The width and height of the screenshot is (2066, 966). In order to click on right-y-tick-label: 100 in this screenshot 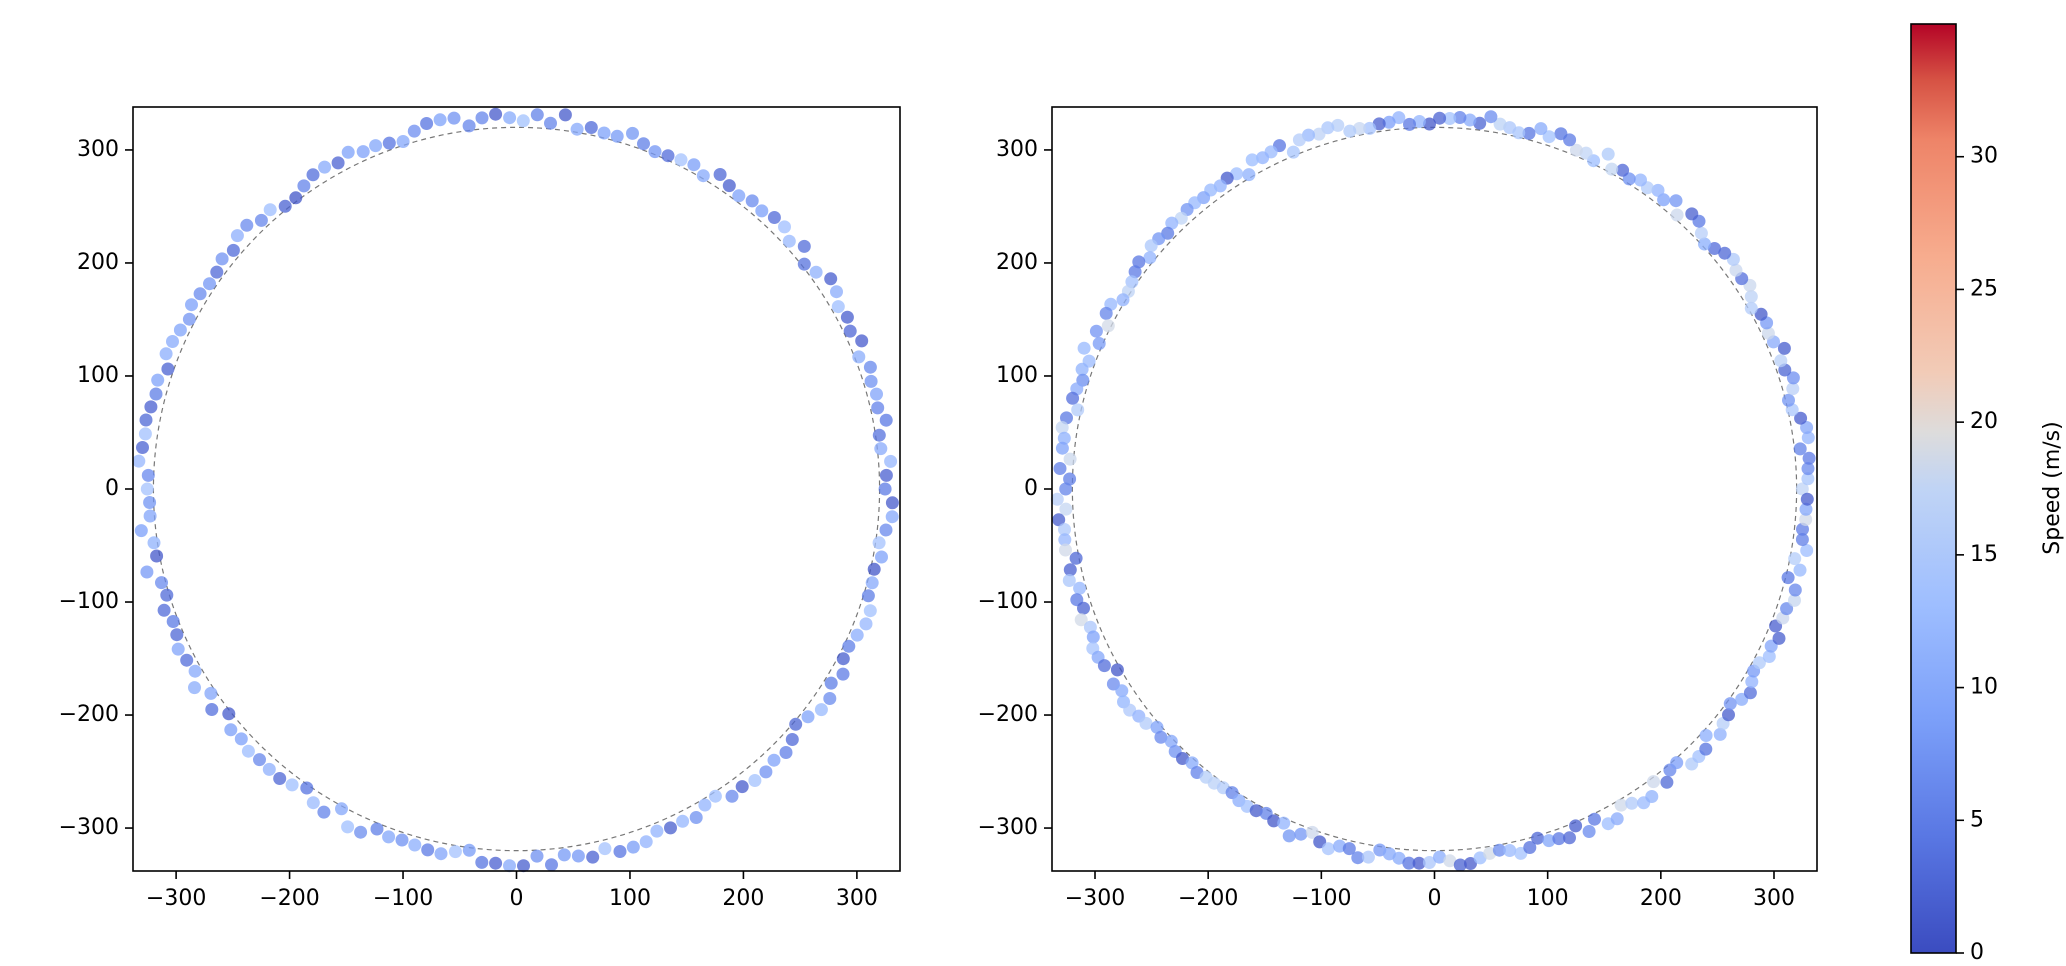, I will do `click(1017, 375)`.